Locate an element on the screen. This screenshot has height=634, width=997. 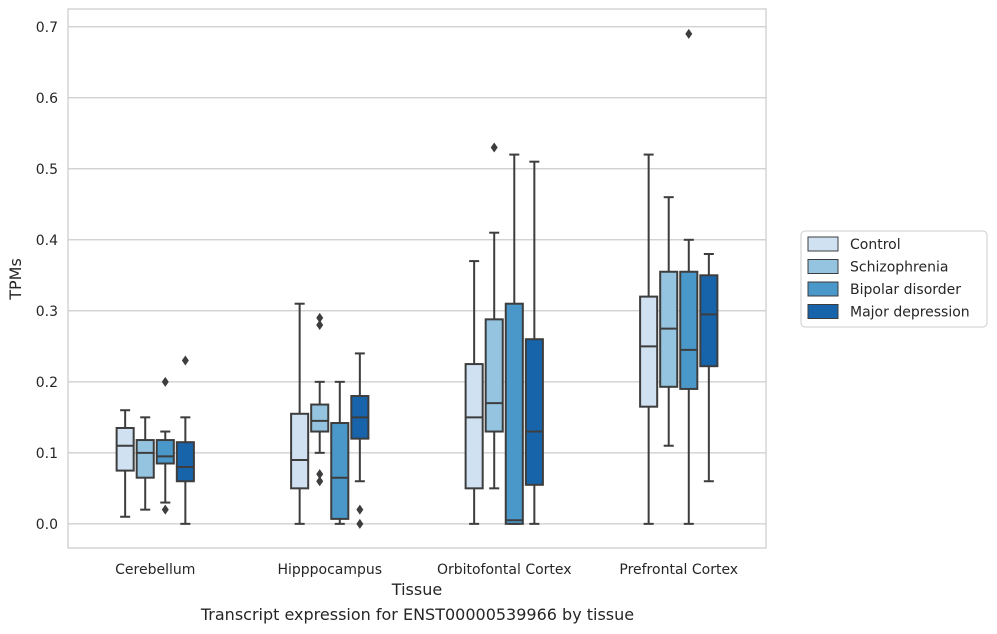
y-tick-label: 0.4 is located at coordinates (47, 241).